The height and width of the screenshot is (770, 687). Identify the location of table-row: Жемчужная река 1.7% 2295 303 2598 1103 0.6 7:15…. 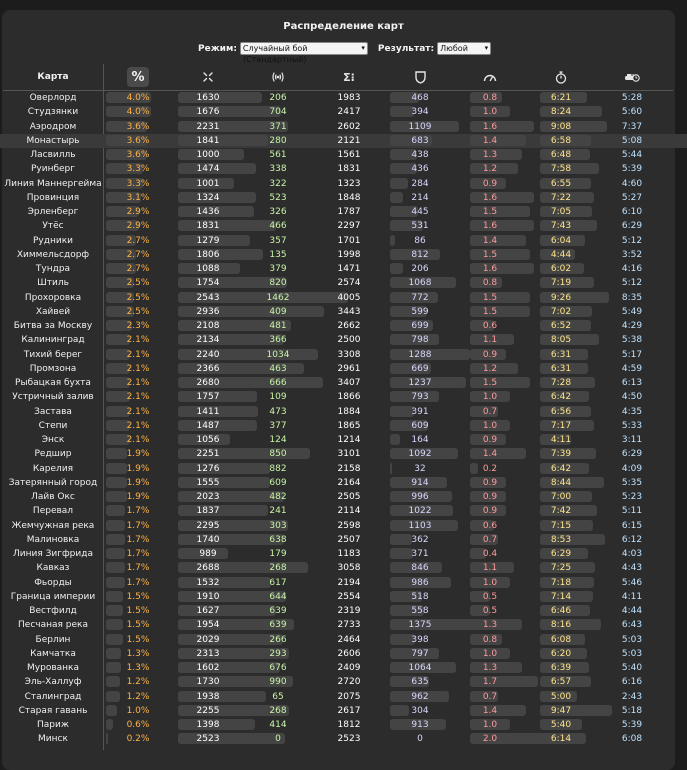
(343, 526).